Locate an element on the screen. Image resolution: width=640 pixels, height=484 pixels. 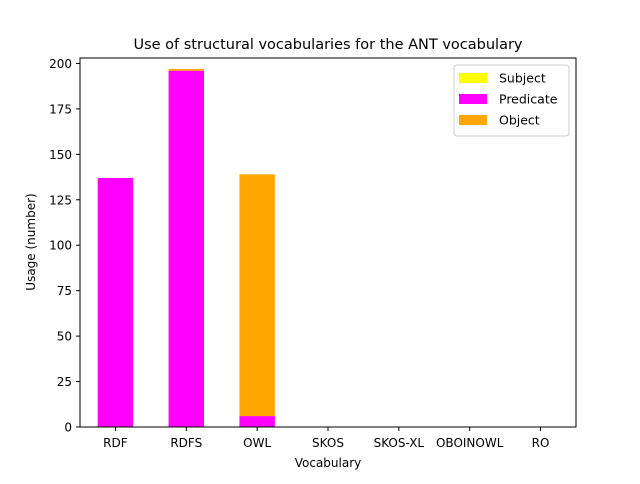
bar-predicate-rdfs is located at coordinates (186, 249).